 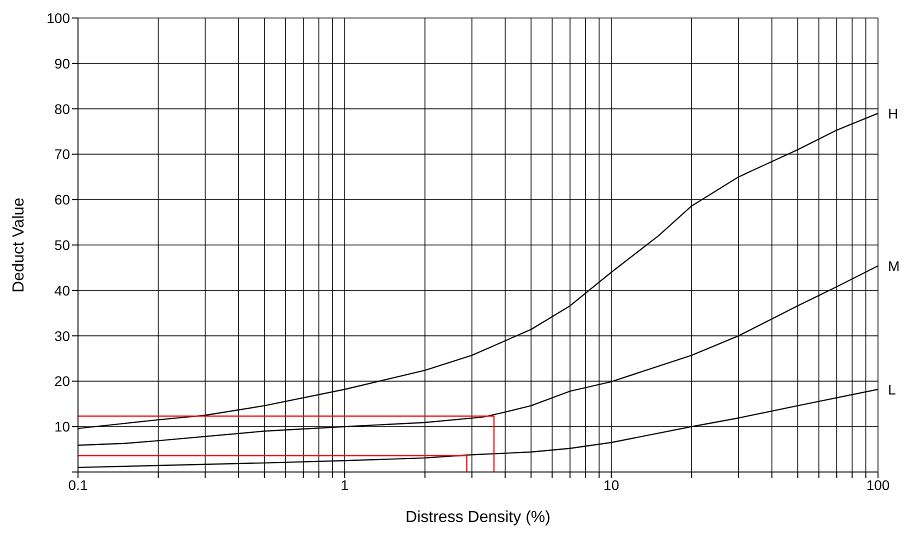 I want to click on series-label: H, so click(x=893, y=113).